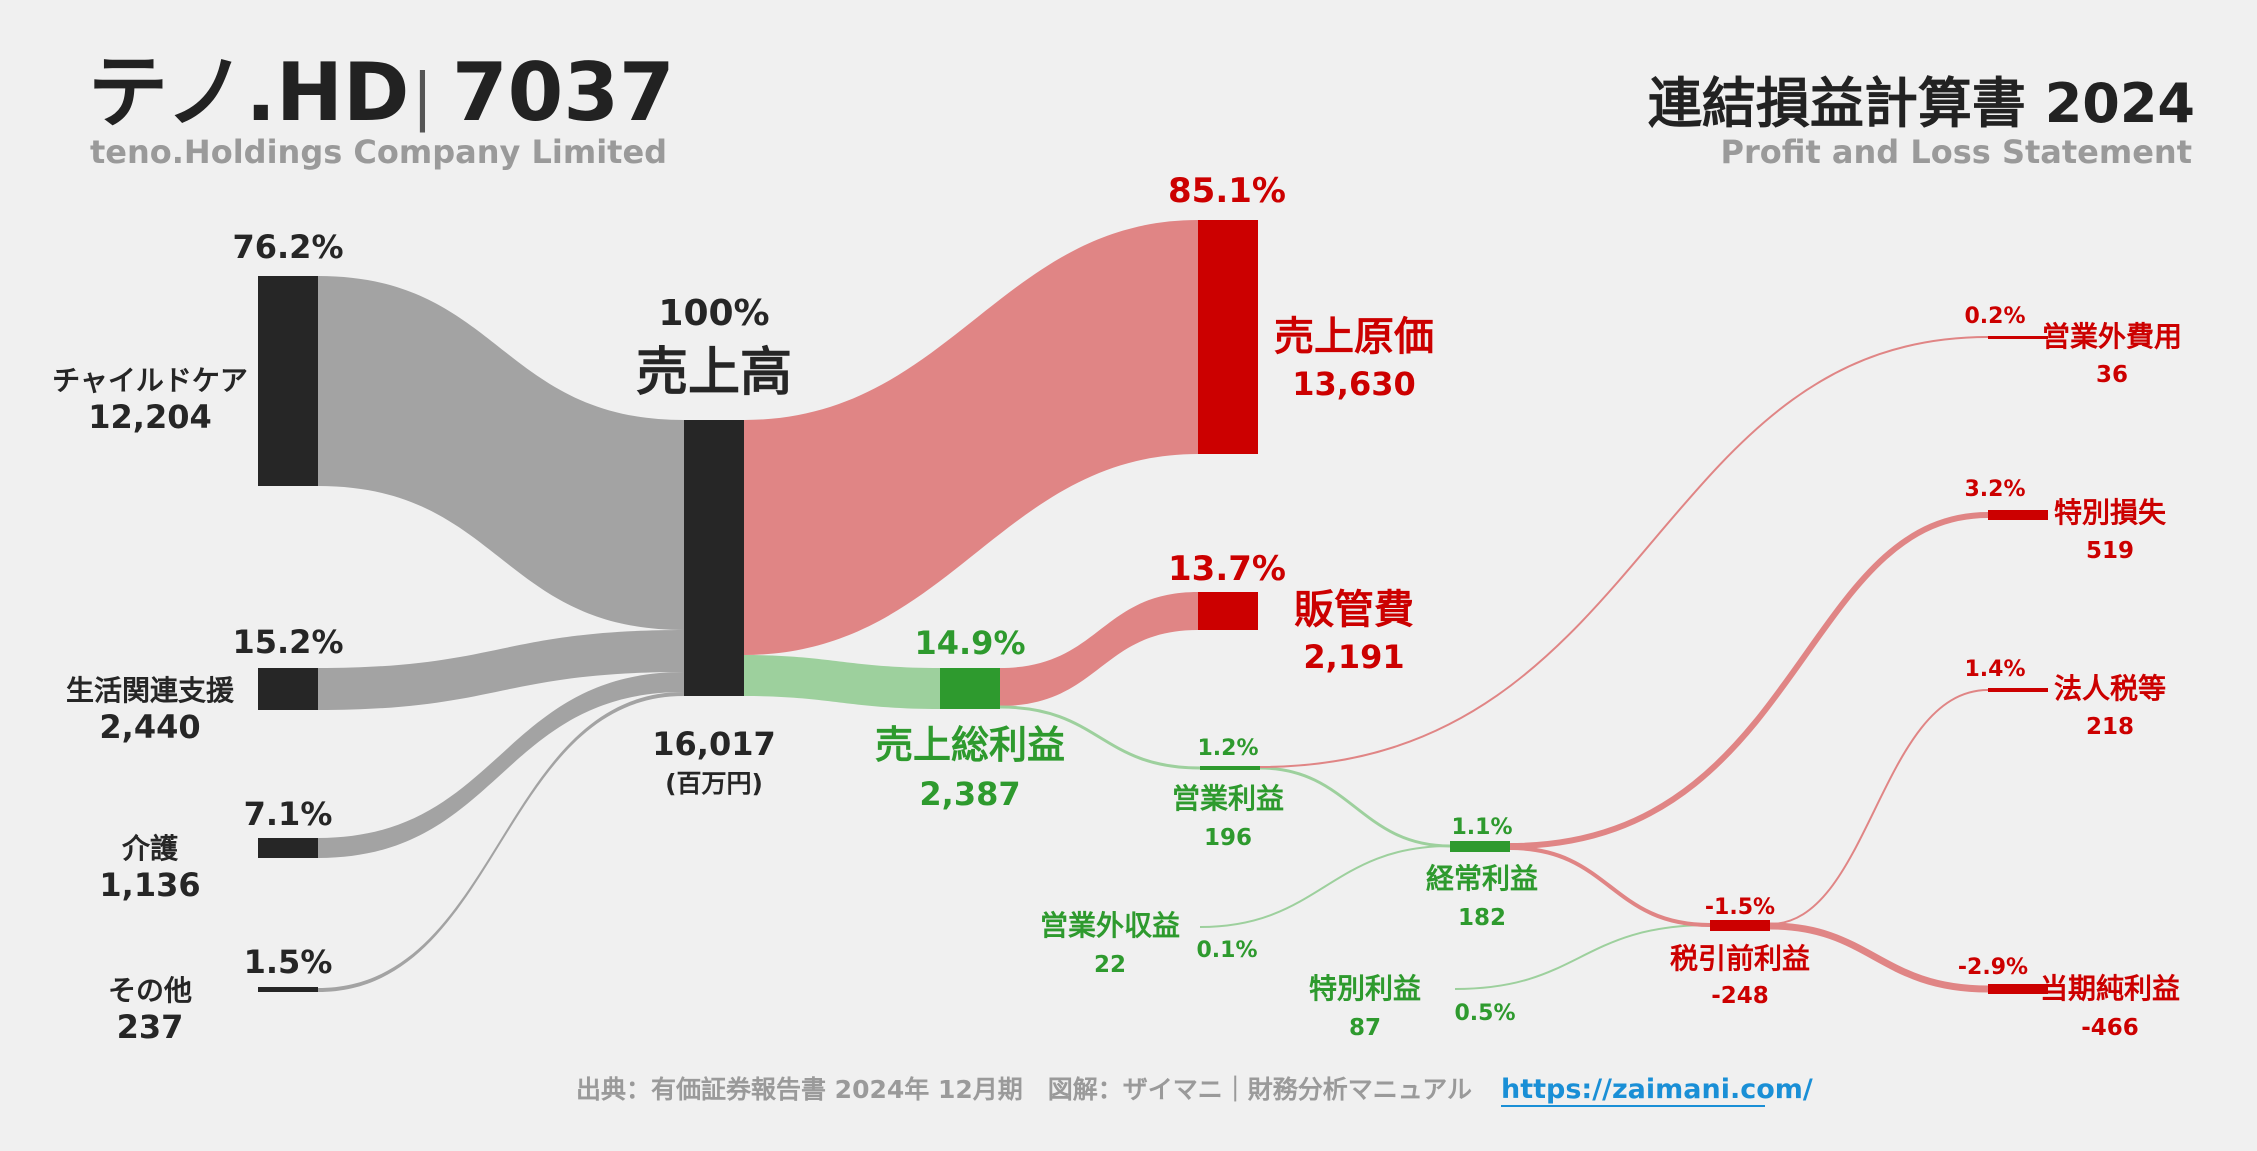 The width and height of the screenshot is (2257, 1151). I want to click on label-childcare-name: チャイルドケア, so click(150, 380).